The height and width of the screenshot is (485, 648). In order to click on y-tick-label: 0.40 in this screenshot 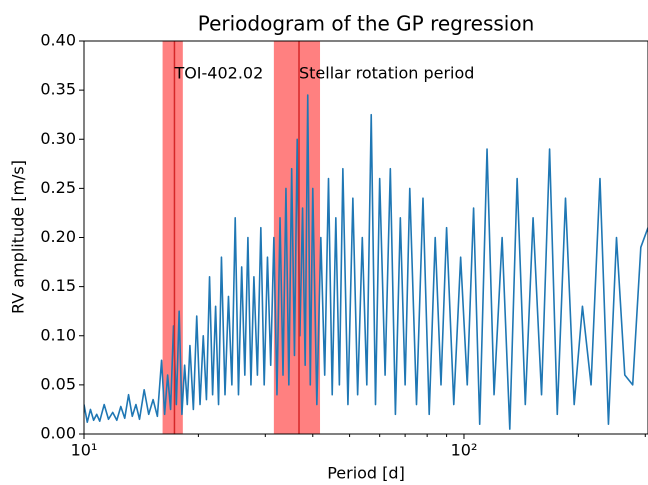, I will do `click(58, 40)`.